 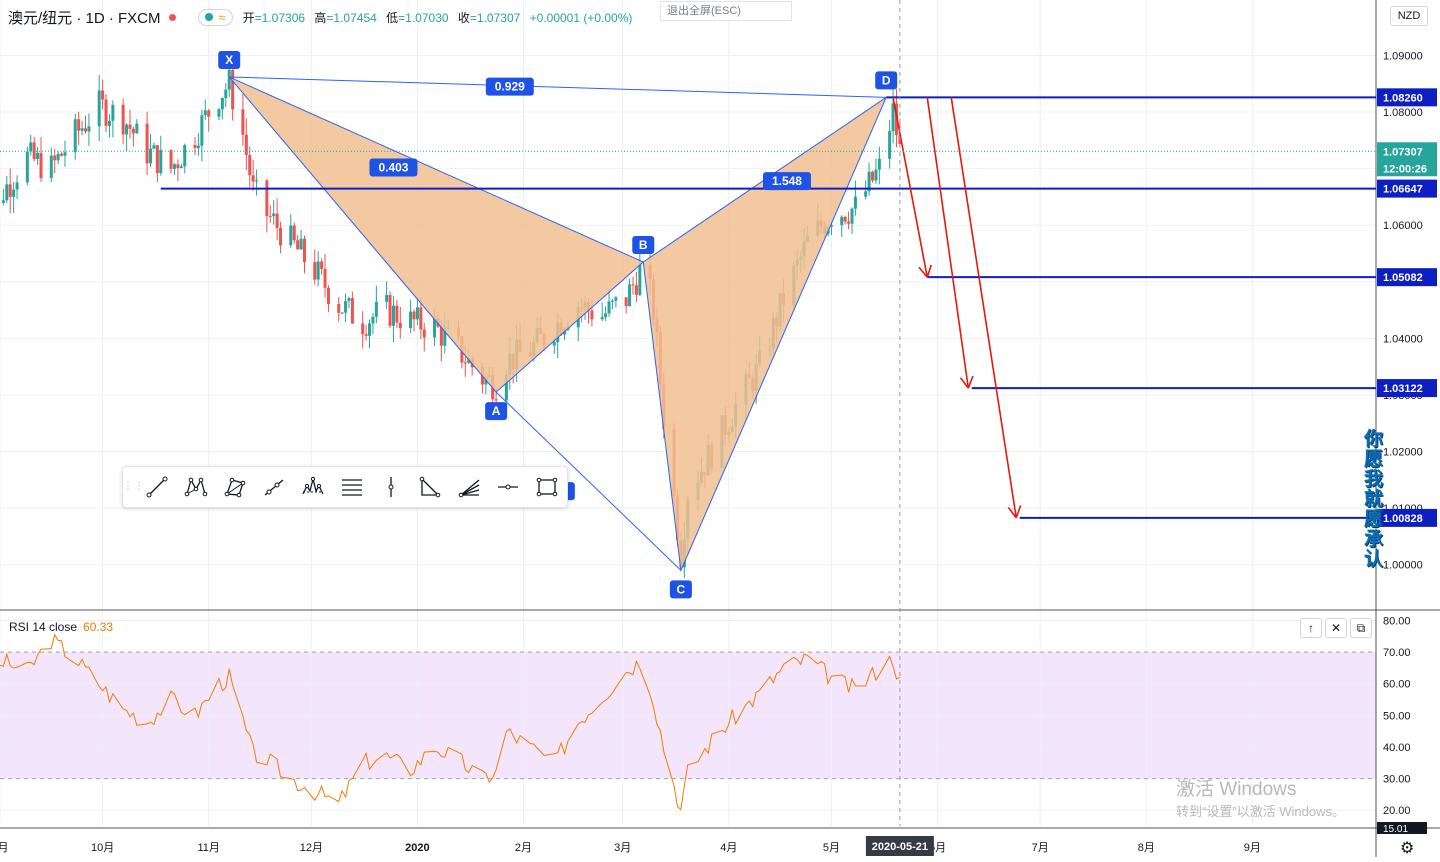 What do you see at coordinates (787, 181) in the screenshot?
I see `pattern-ratio-label: 1.548` at bounding box center [787, 181].